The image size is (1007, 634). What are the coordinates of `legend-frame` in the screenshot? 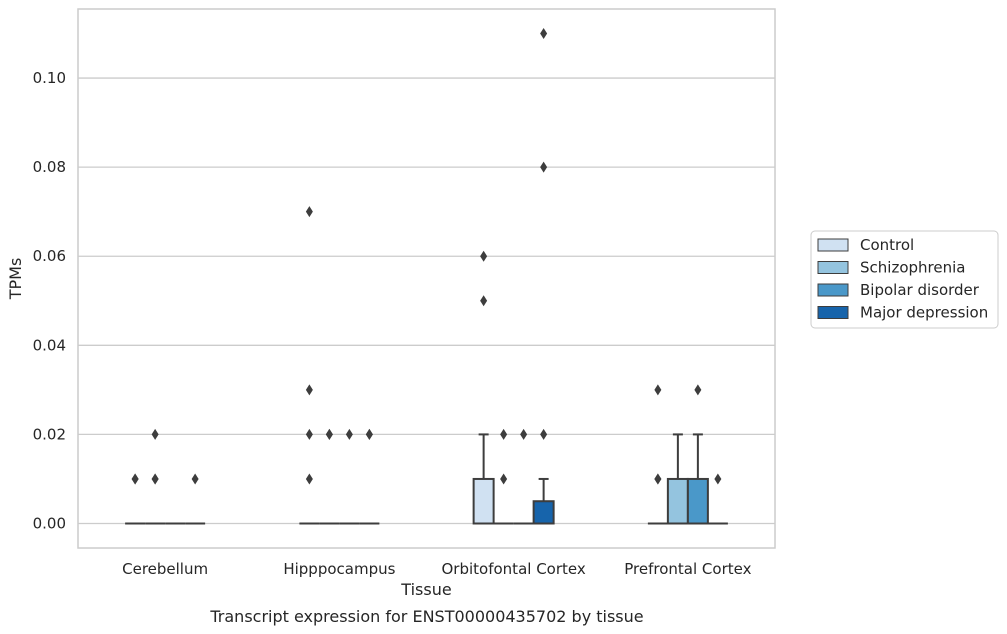 It's located at (904, 279).